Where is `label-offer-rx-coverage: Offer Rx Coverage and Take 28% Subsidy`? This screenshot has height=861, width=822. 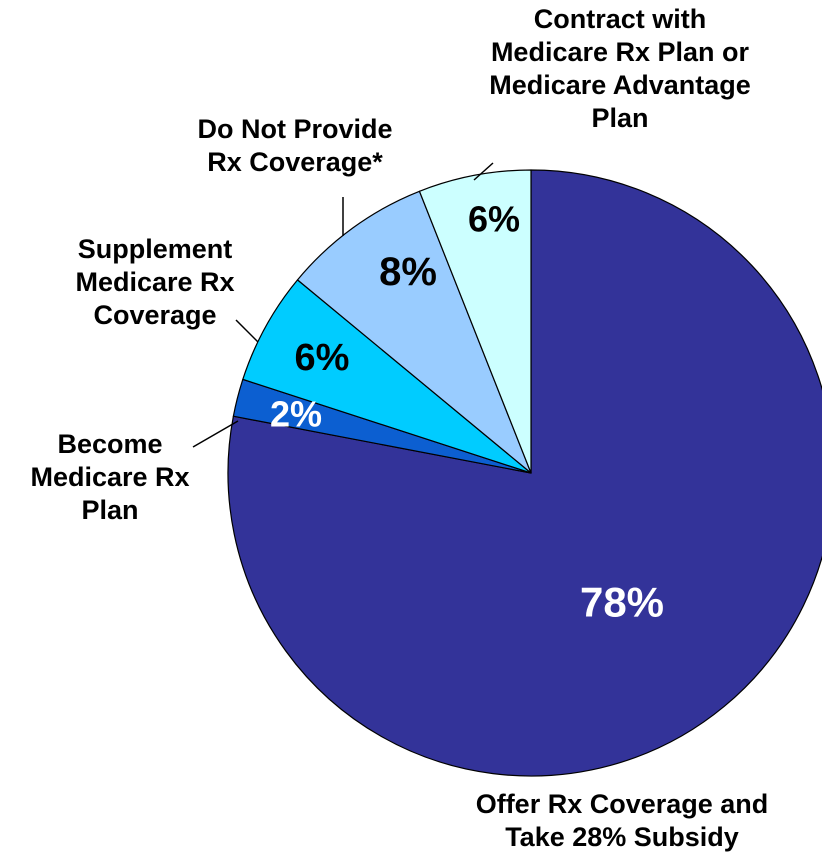
label-offer-rx-coverage: Offer Rx Coverage and Take 28% Subsidy is located at coordinates (622, 820).